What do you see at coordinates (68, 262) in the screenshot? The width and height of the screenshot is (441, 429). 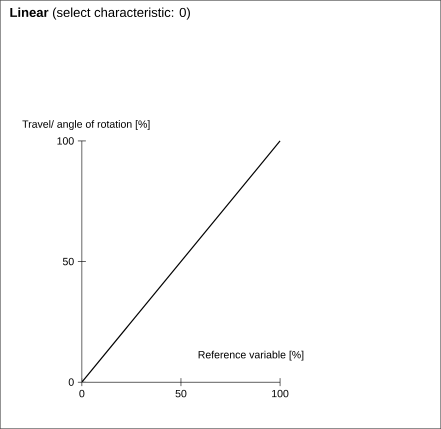 I see `y-tick-label: 50` at bounding box center [68, 262].